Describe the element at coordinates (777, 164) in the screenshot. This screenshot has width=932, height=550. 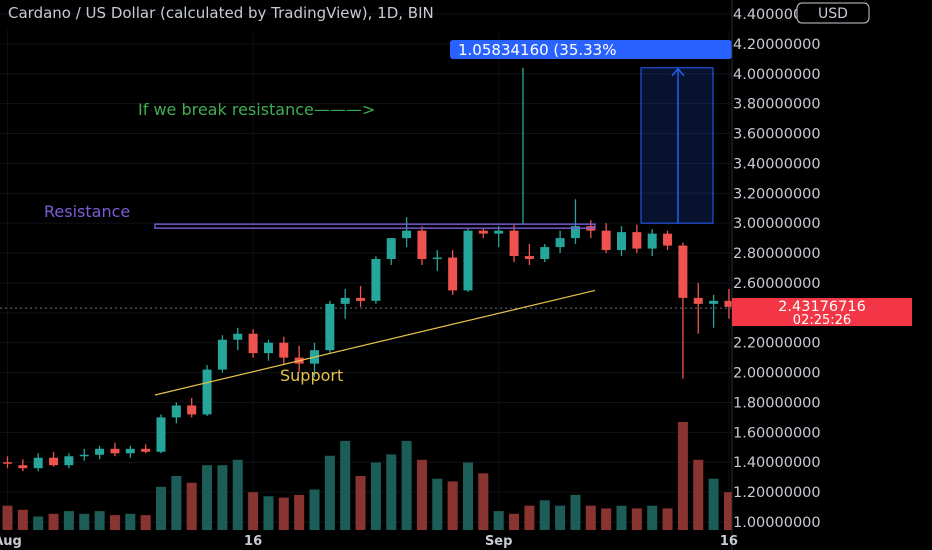
I see `y-tick-label: 3.40000000` at that location.